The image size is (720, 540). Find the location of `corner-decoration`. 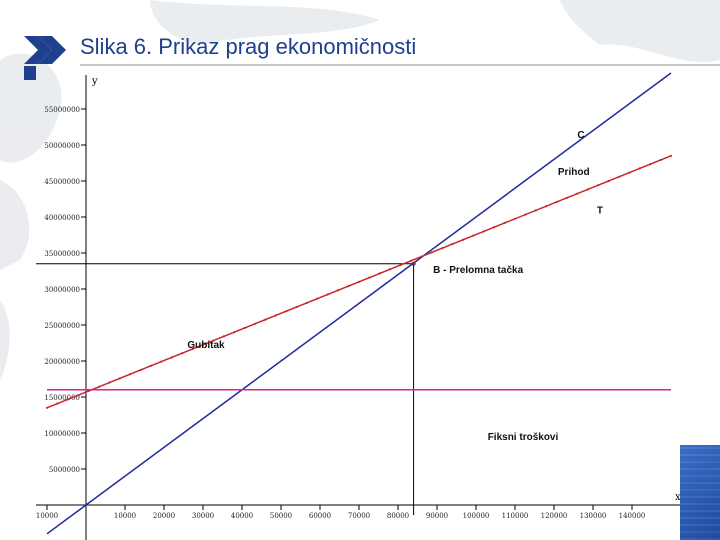

corner-decoration is located at coordinates (700, 492).